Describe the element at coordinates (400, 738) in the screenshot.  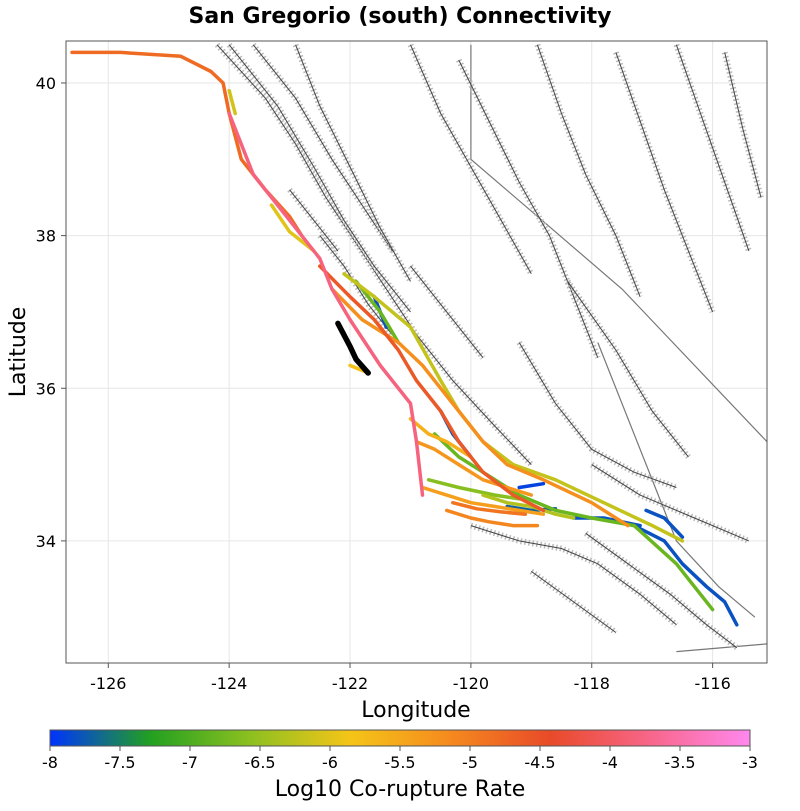
I see `colorbar` at that location.